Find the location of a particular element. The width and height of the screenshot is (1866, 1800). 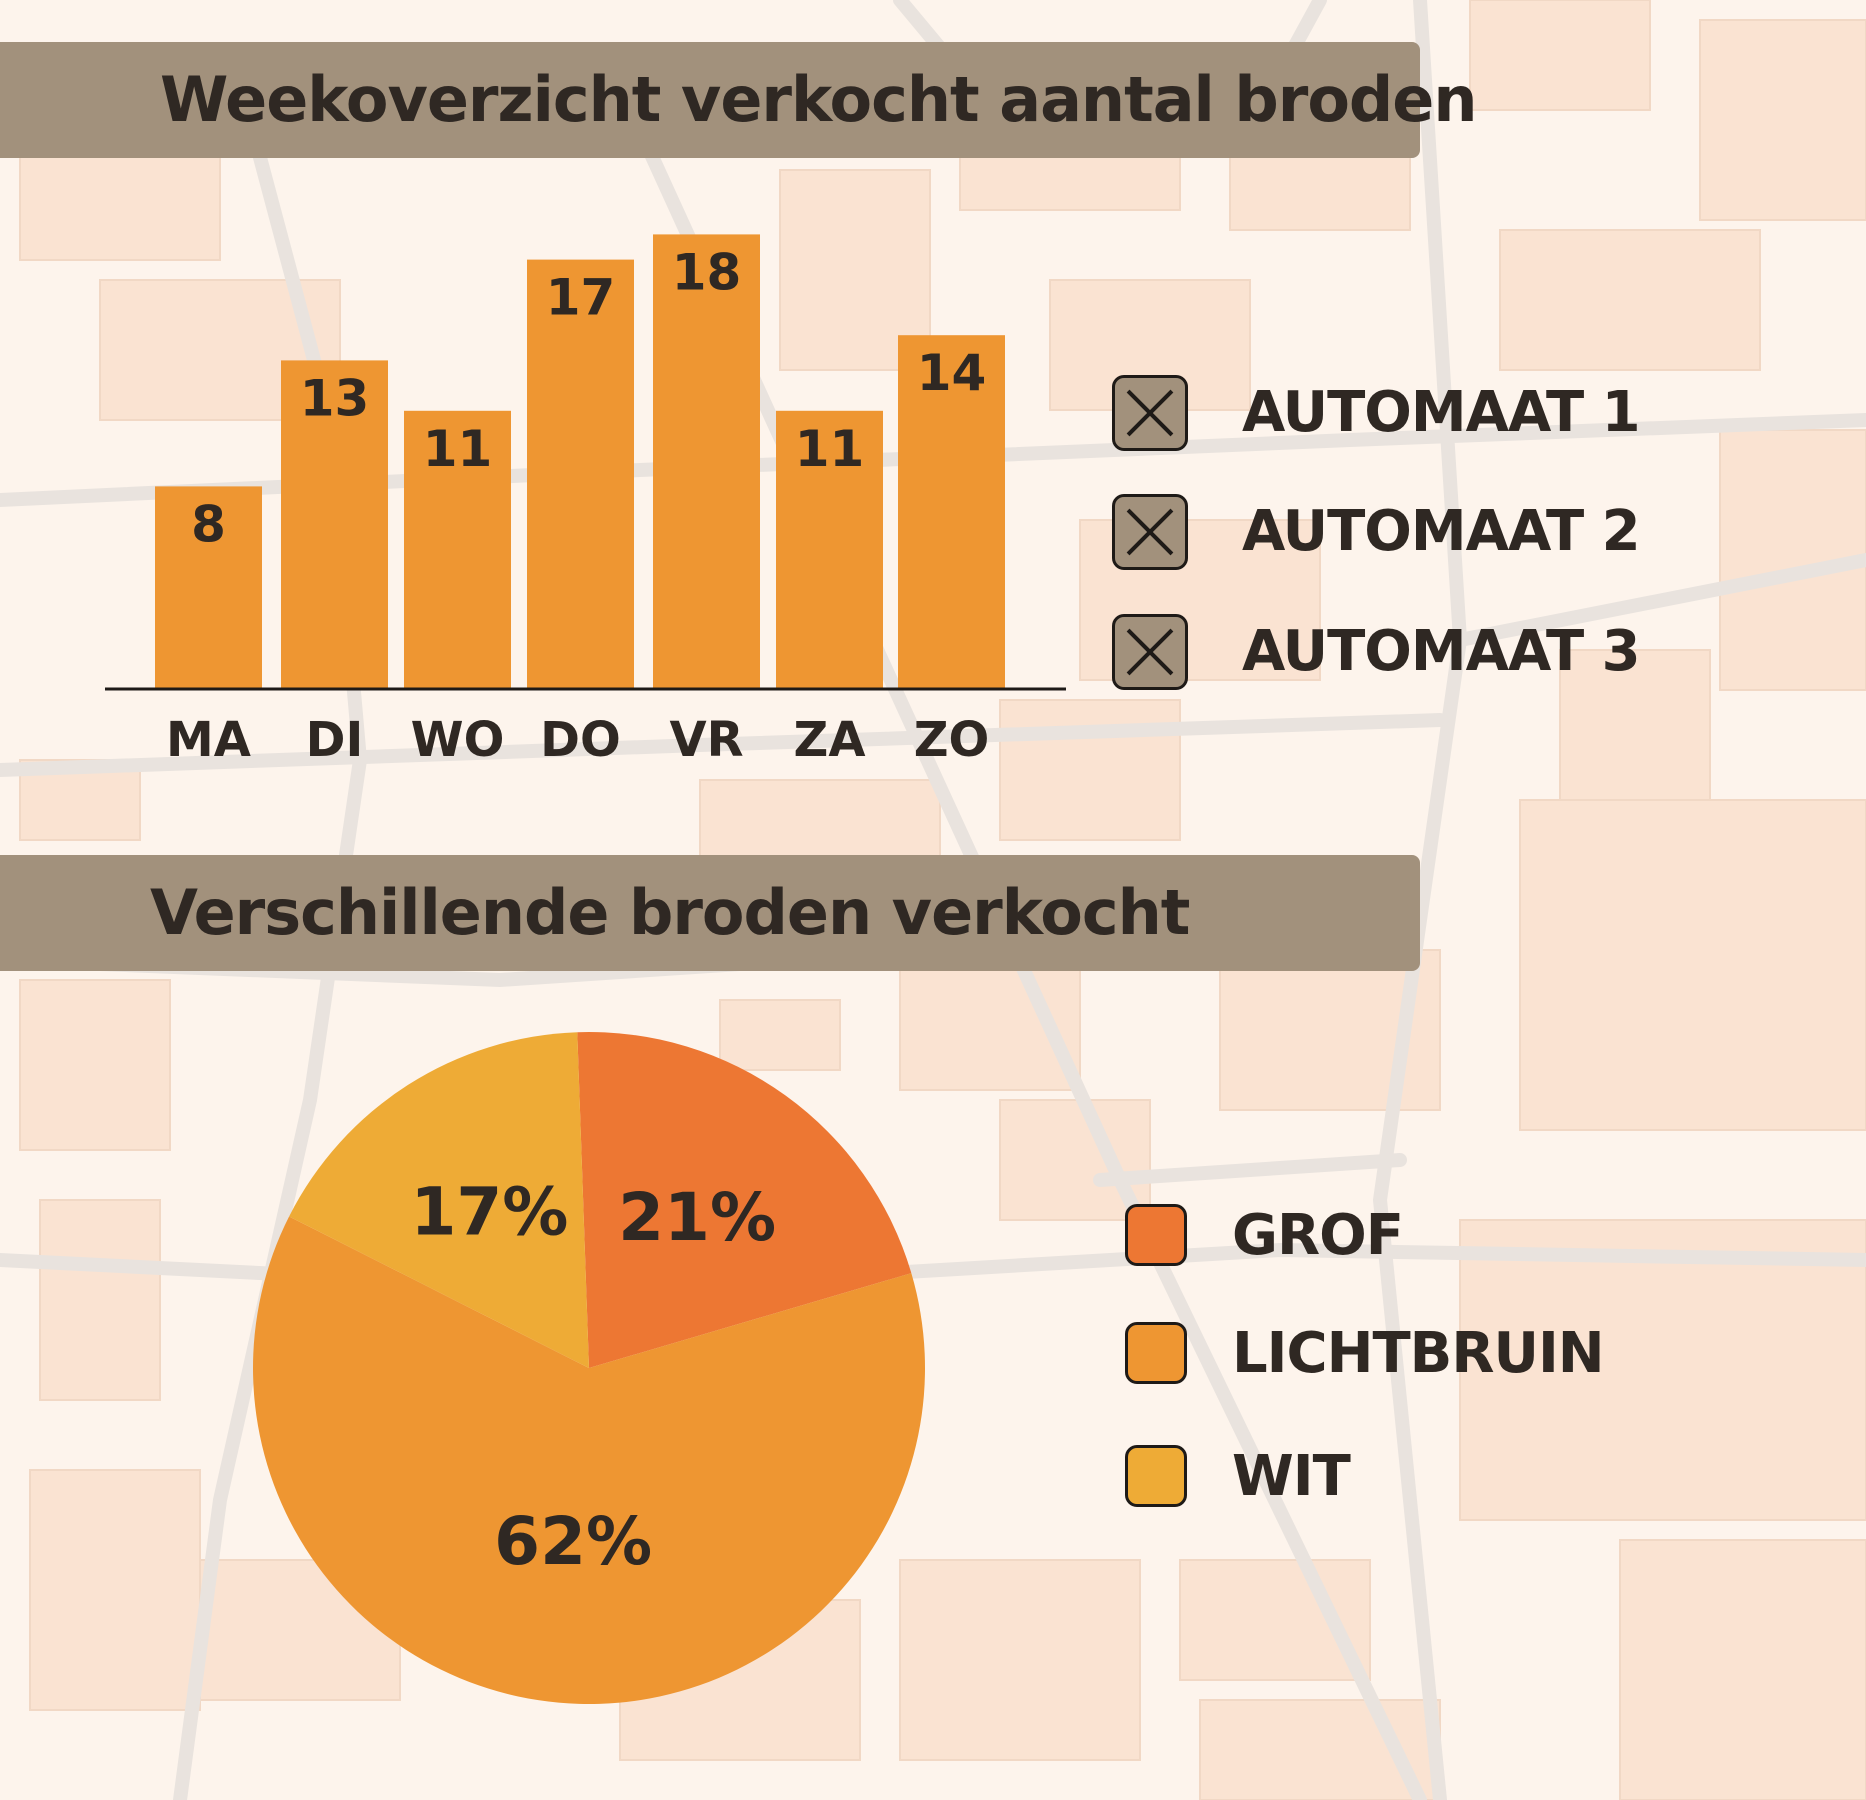

bar-ma is located at coordinates (208, 587).